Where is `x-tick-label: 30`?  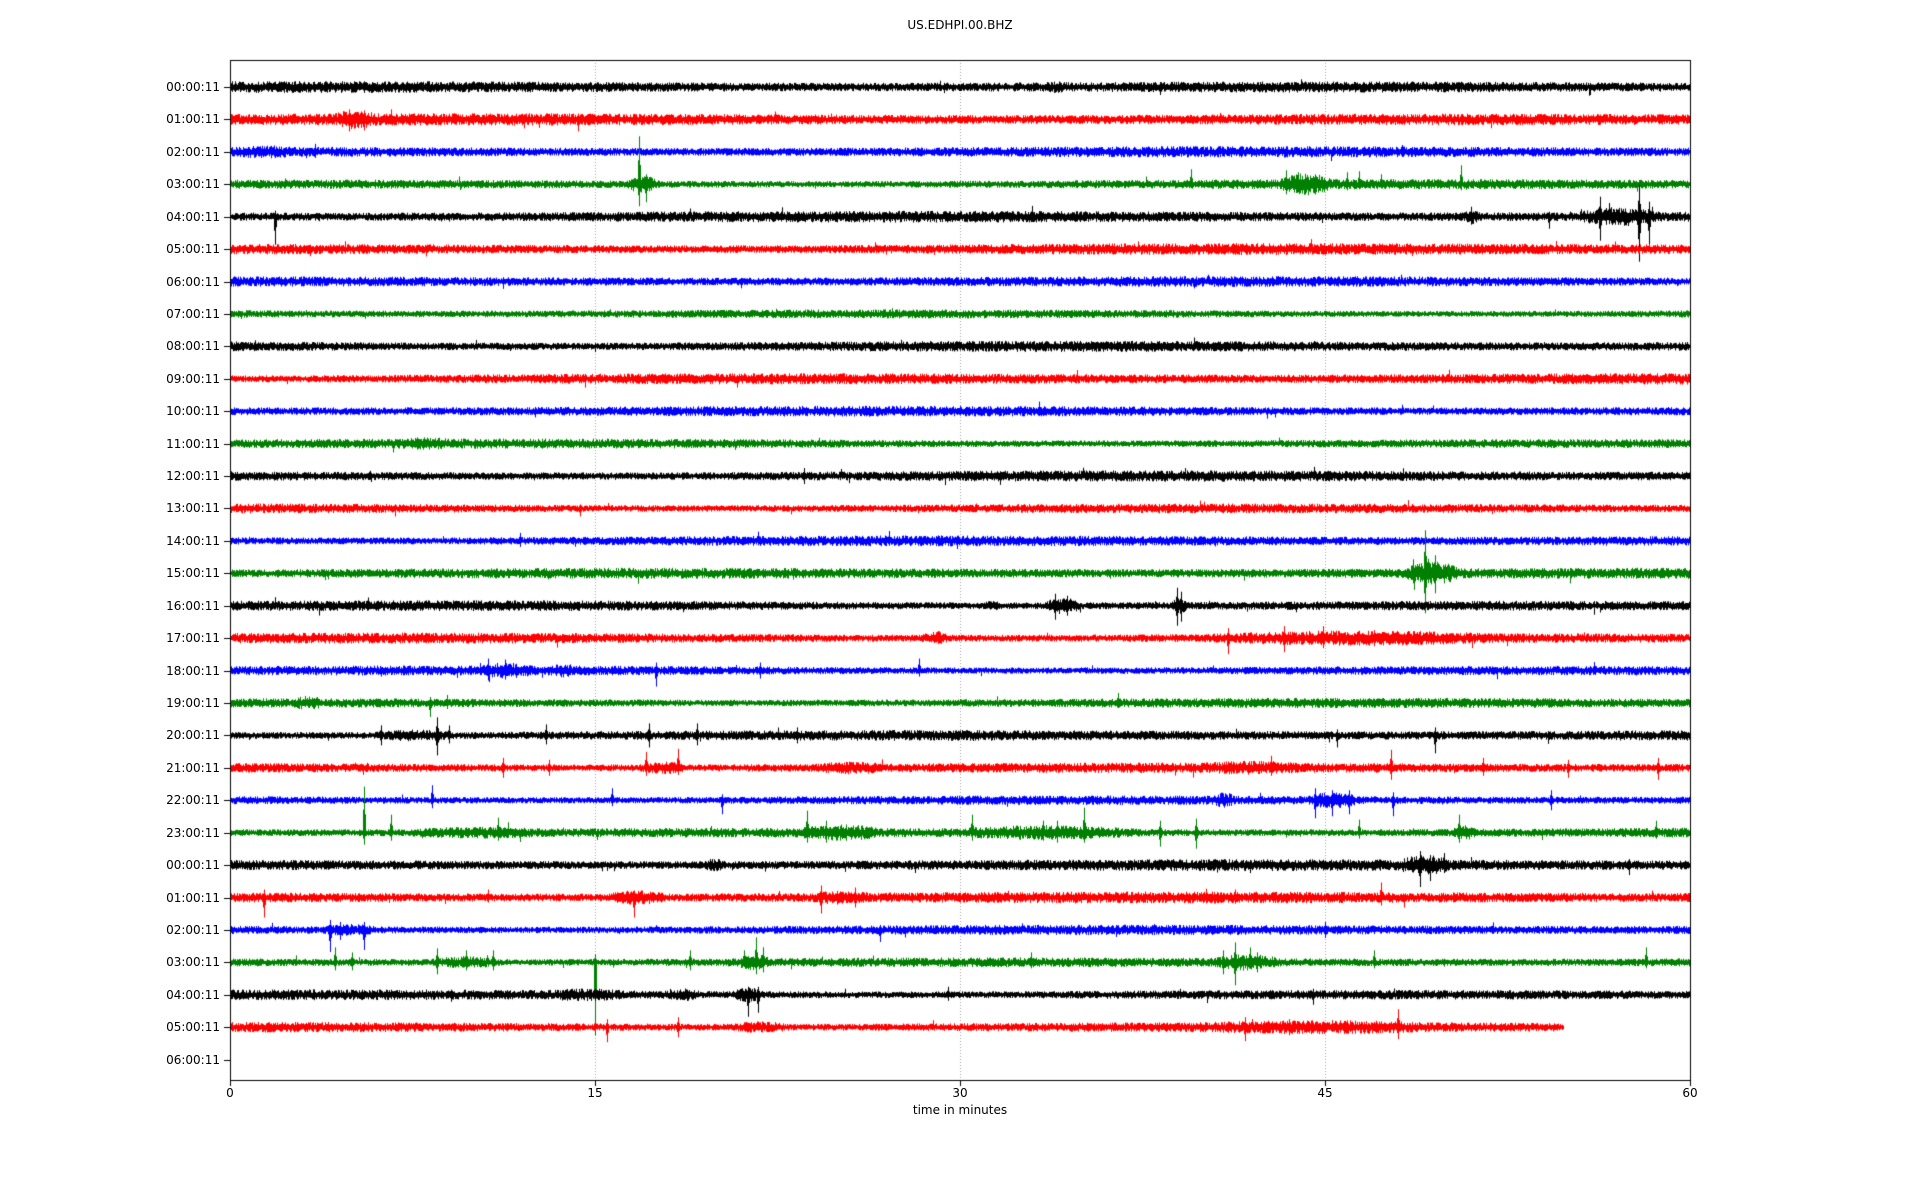
x-tick-label: 30 is located at coordinates (960, 1093).